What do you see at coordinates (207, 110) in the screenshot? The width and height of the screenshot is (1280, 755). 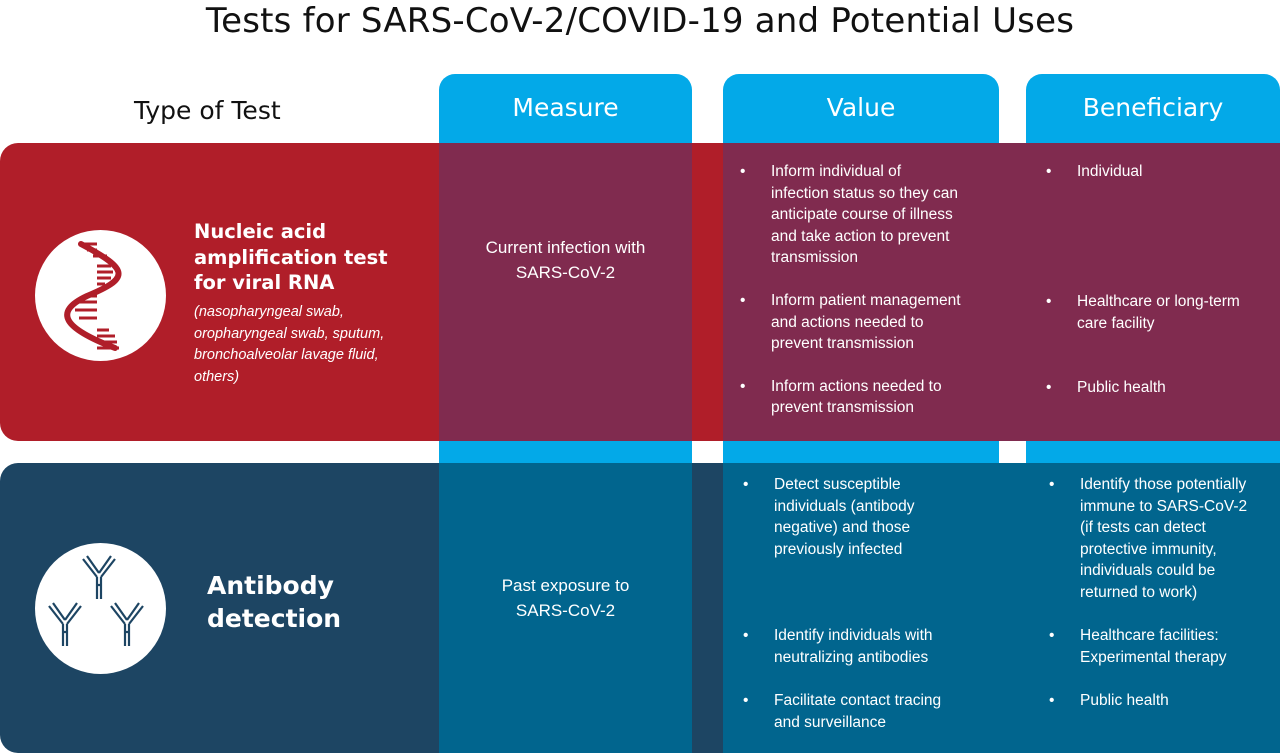 I see `header-type-of-test: Type of Test` at bounding box center [207, 110].